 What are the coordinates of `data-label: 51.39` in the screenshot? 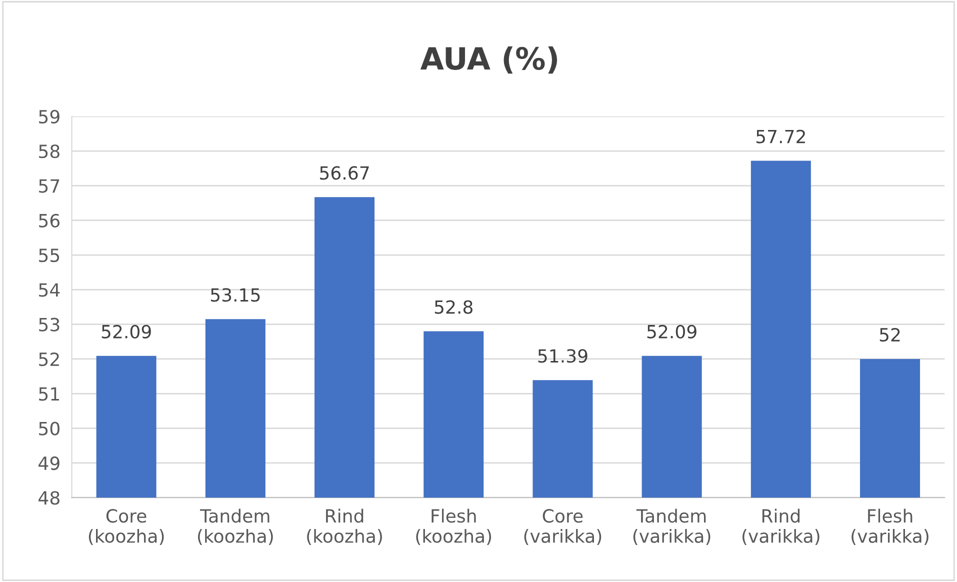 It's located at (563, 356).